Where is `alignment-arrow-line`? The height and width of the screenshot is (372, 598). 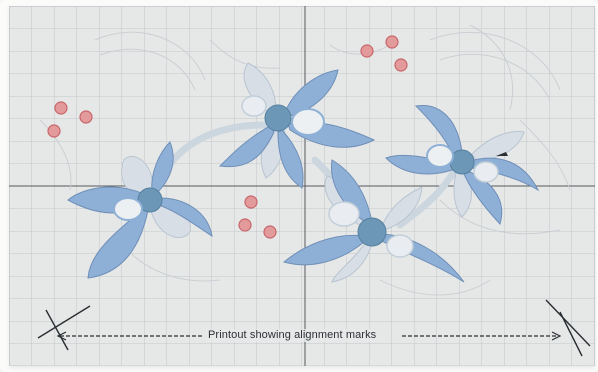 alignment-arrow-line is located at coordinates (309, 336).